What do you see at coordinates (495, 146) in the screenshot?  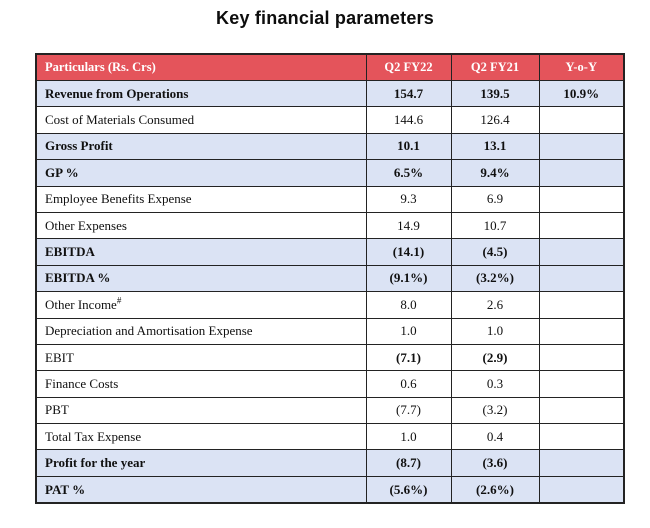 I see `q2fy21-value-cell: 13.1` at bounding box center [495, 146].